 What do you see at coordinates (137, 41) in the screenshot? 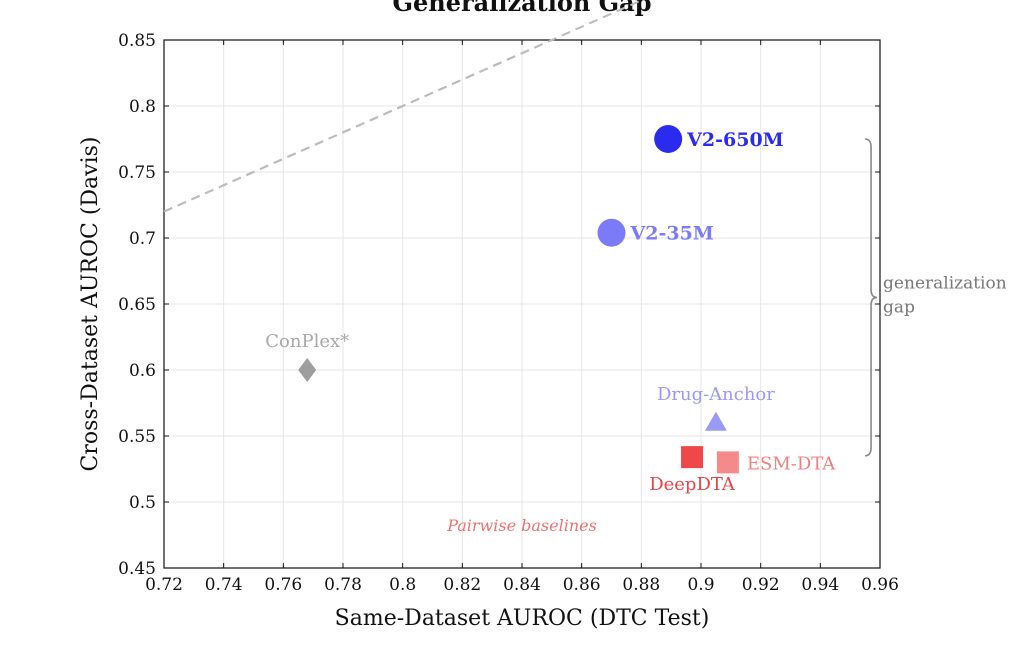
I see `y-tick-label: 0.85` at bounding box center [137, 41].